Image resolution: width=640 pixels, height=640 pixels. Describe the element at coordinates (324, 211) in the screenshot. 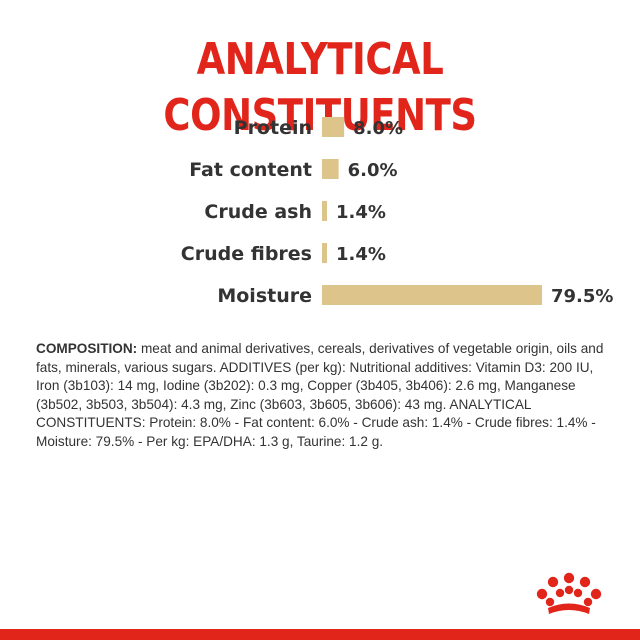

I see `bar-crude-ash` at that location.